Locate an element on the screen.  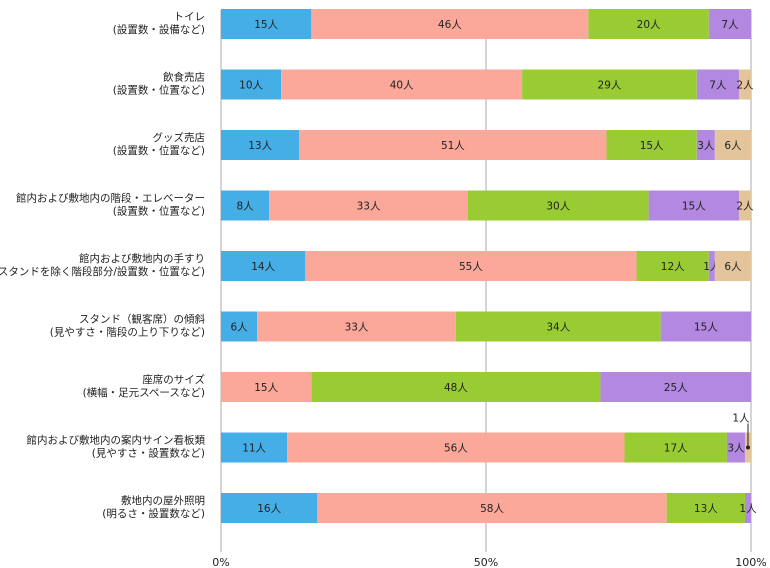
data-label: 46人 is located at coordinates (450, 25).